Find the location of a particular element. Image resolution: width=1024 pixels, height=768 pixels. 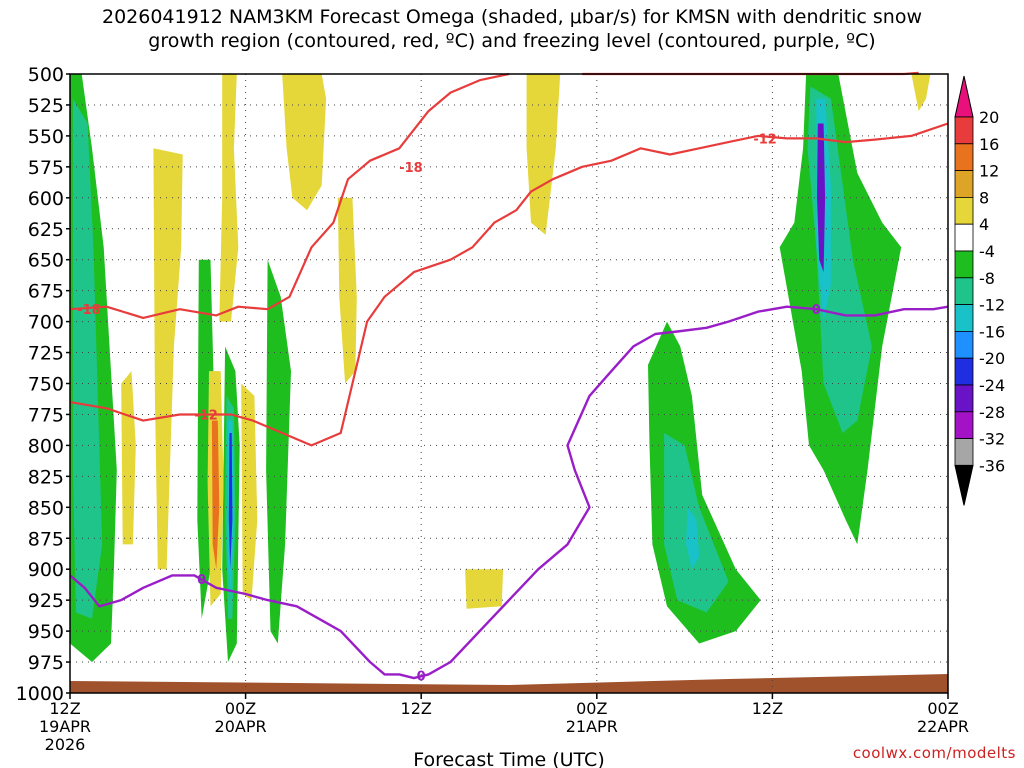

colorbar-label: 8 is located at coordinates (984, 197).